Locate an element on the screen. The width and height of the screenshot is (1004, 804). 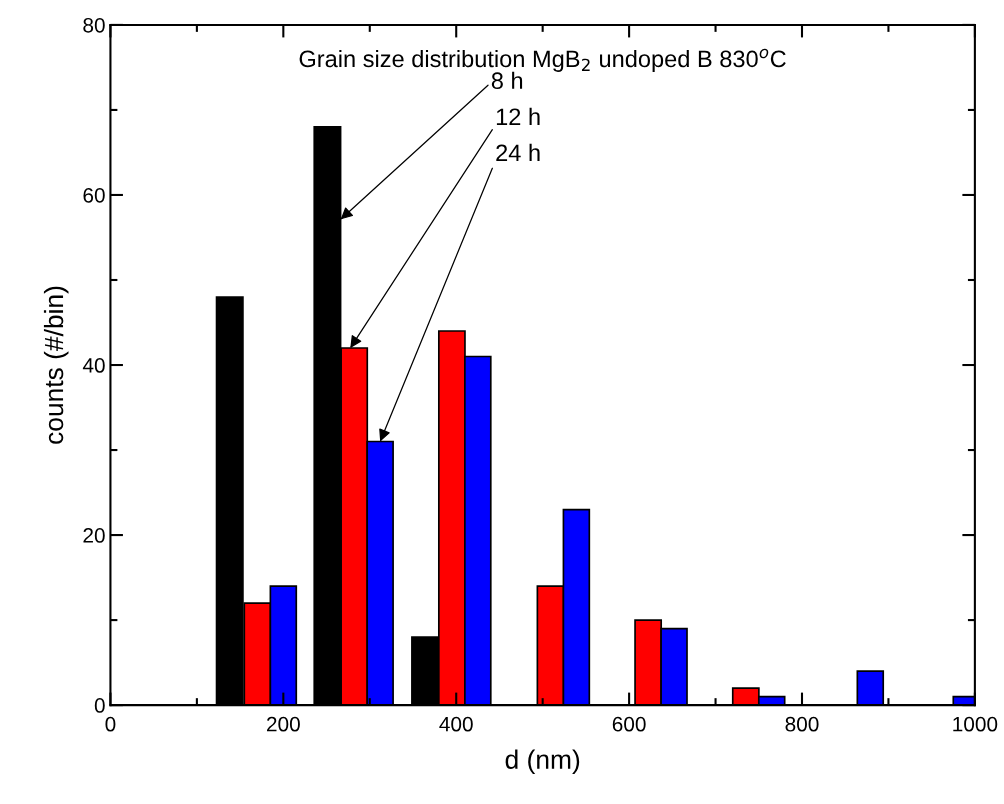
x-tick-label: 400 is located at coordinates (456, 724).